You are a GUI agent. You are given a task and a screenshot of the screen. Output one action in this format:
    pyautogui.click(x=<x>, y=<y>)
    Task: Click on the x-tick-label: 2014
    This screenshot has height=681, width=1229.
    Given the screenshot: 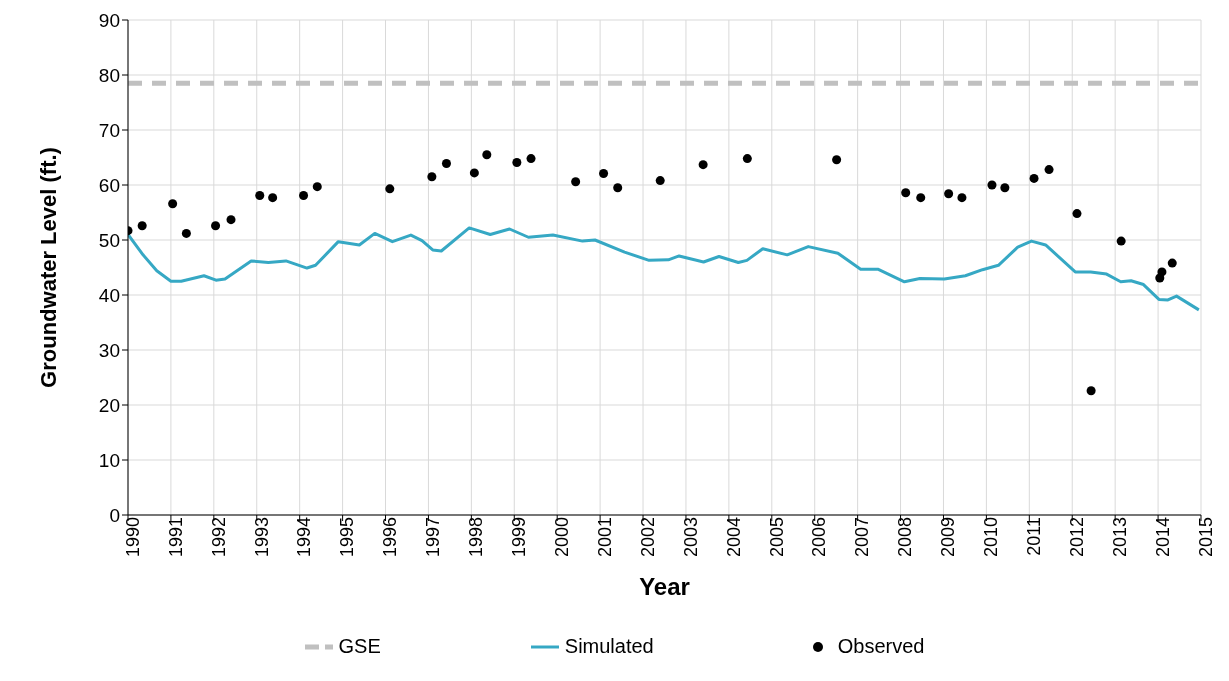 What is the action you would take?
    pyautogui.click(x=1162, y=537)
    